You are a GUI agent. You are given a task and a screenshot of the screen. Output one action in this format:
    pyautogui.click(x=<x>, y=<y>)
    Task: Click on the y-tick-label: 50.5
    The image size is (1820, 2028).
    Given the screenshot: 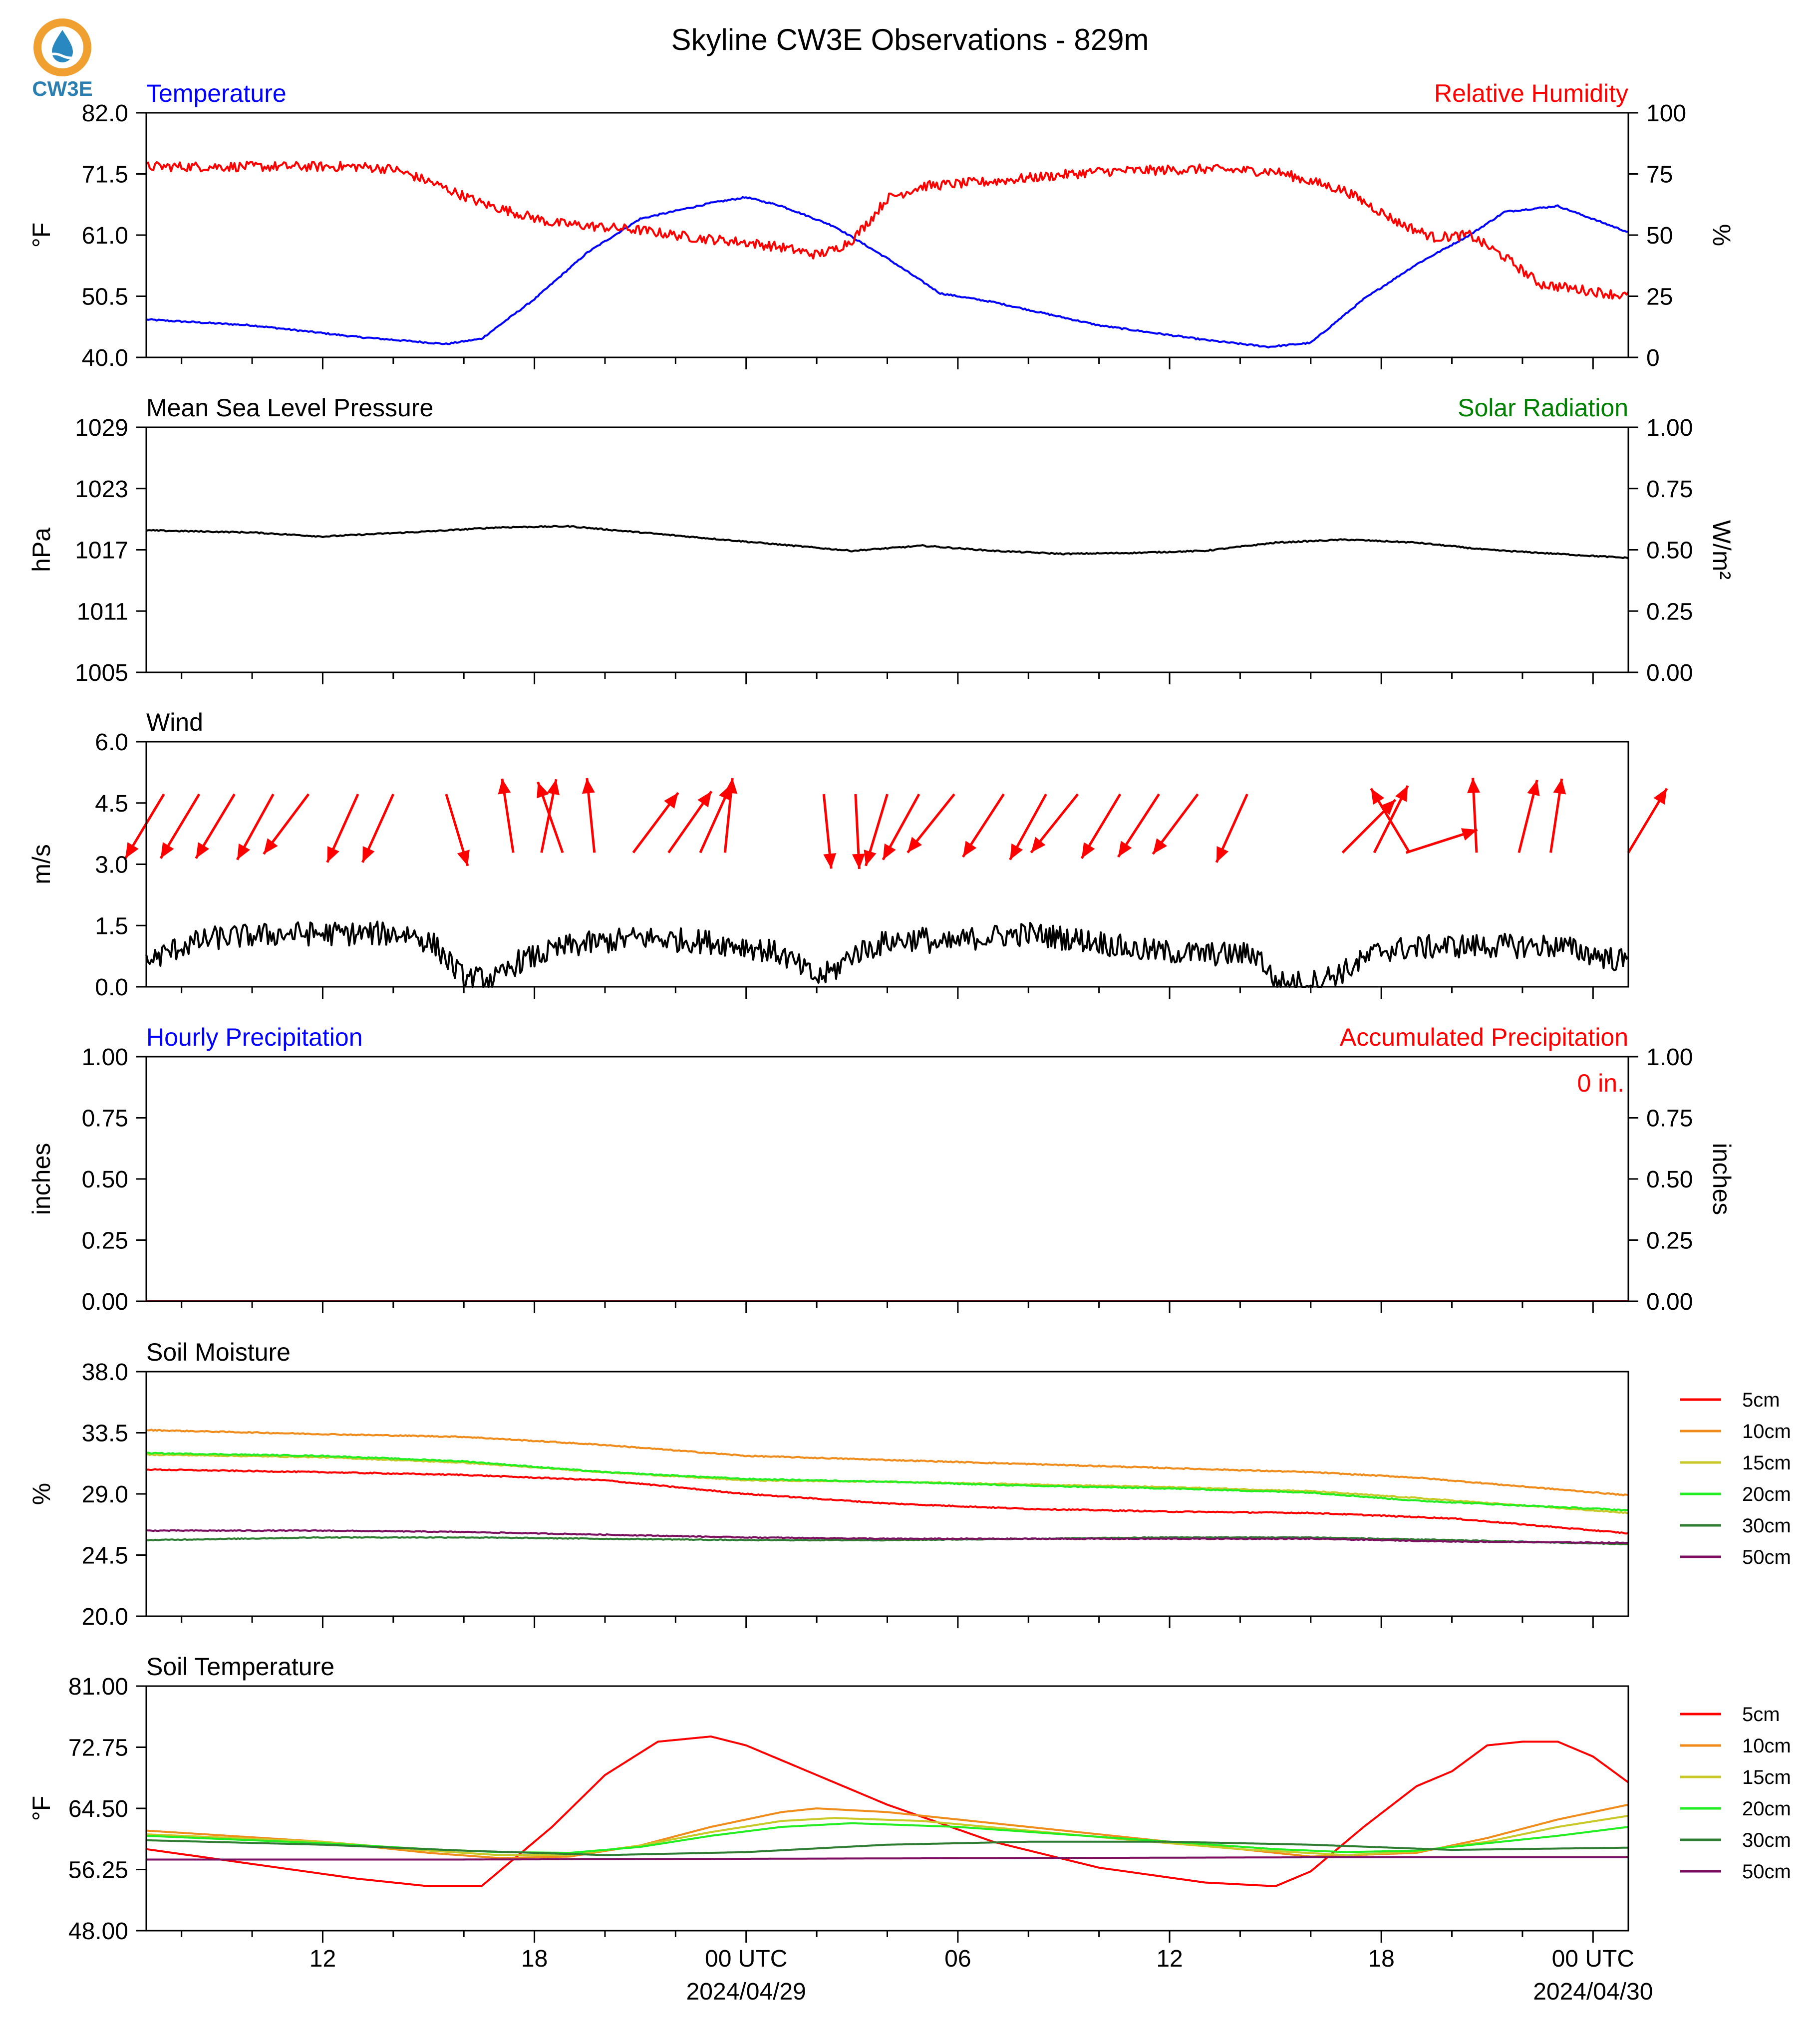 What is the action you would take?
    pyautogui.click(x=105, y=297)
    